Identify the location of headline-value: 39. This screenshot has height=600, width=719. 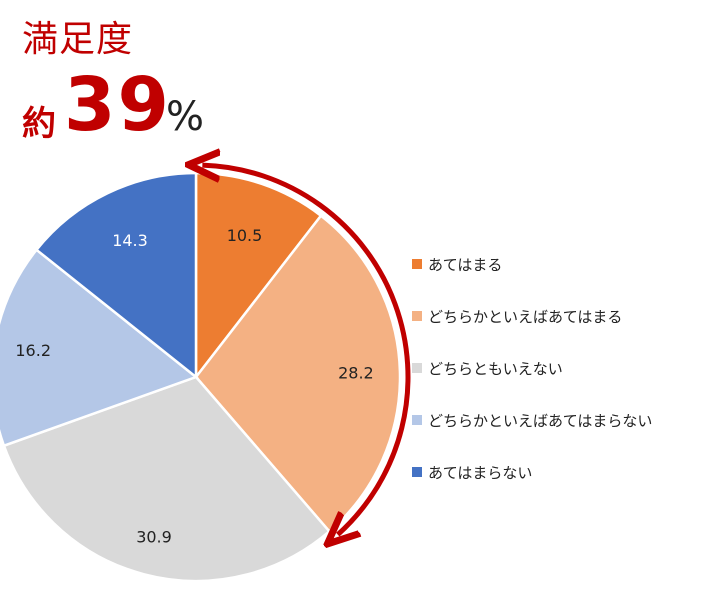
(117, 105).